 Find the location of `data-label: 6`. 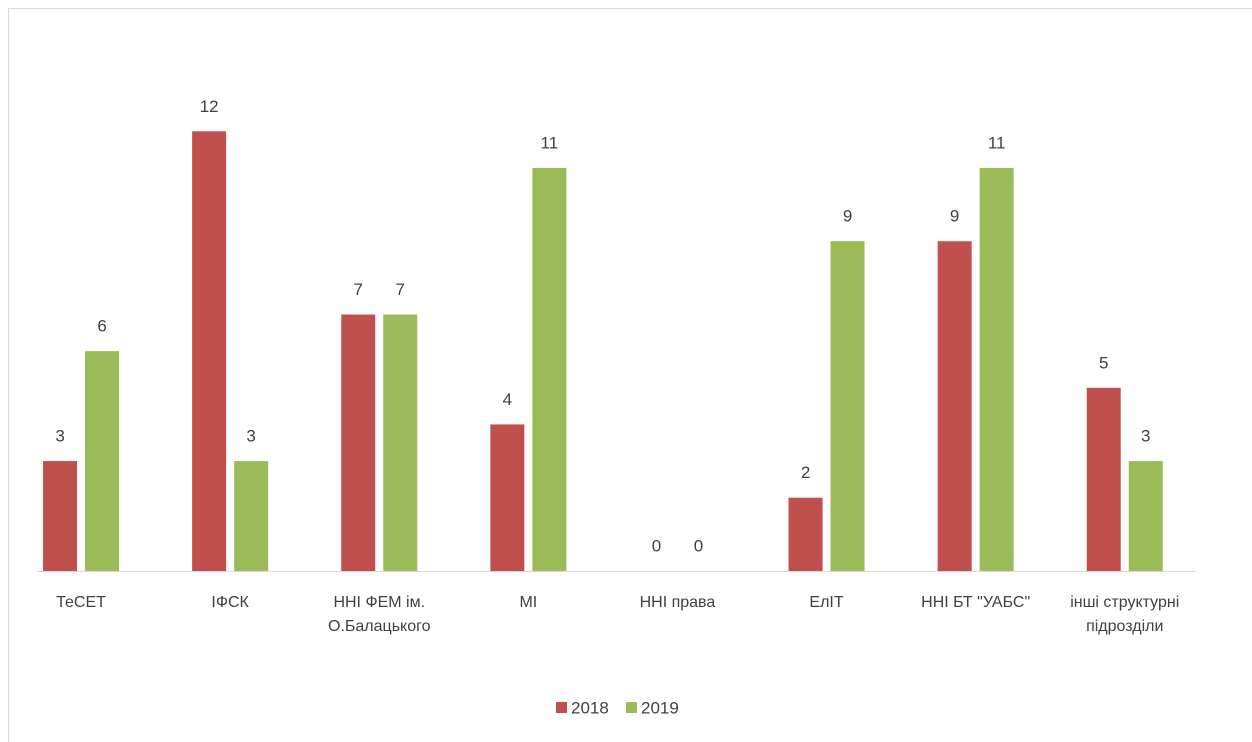

data-label: 6 is located at coordinates (101, 326).